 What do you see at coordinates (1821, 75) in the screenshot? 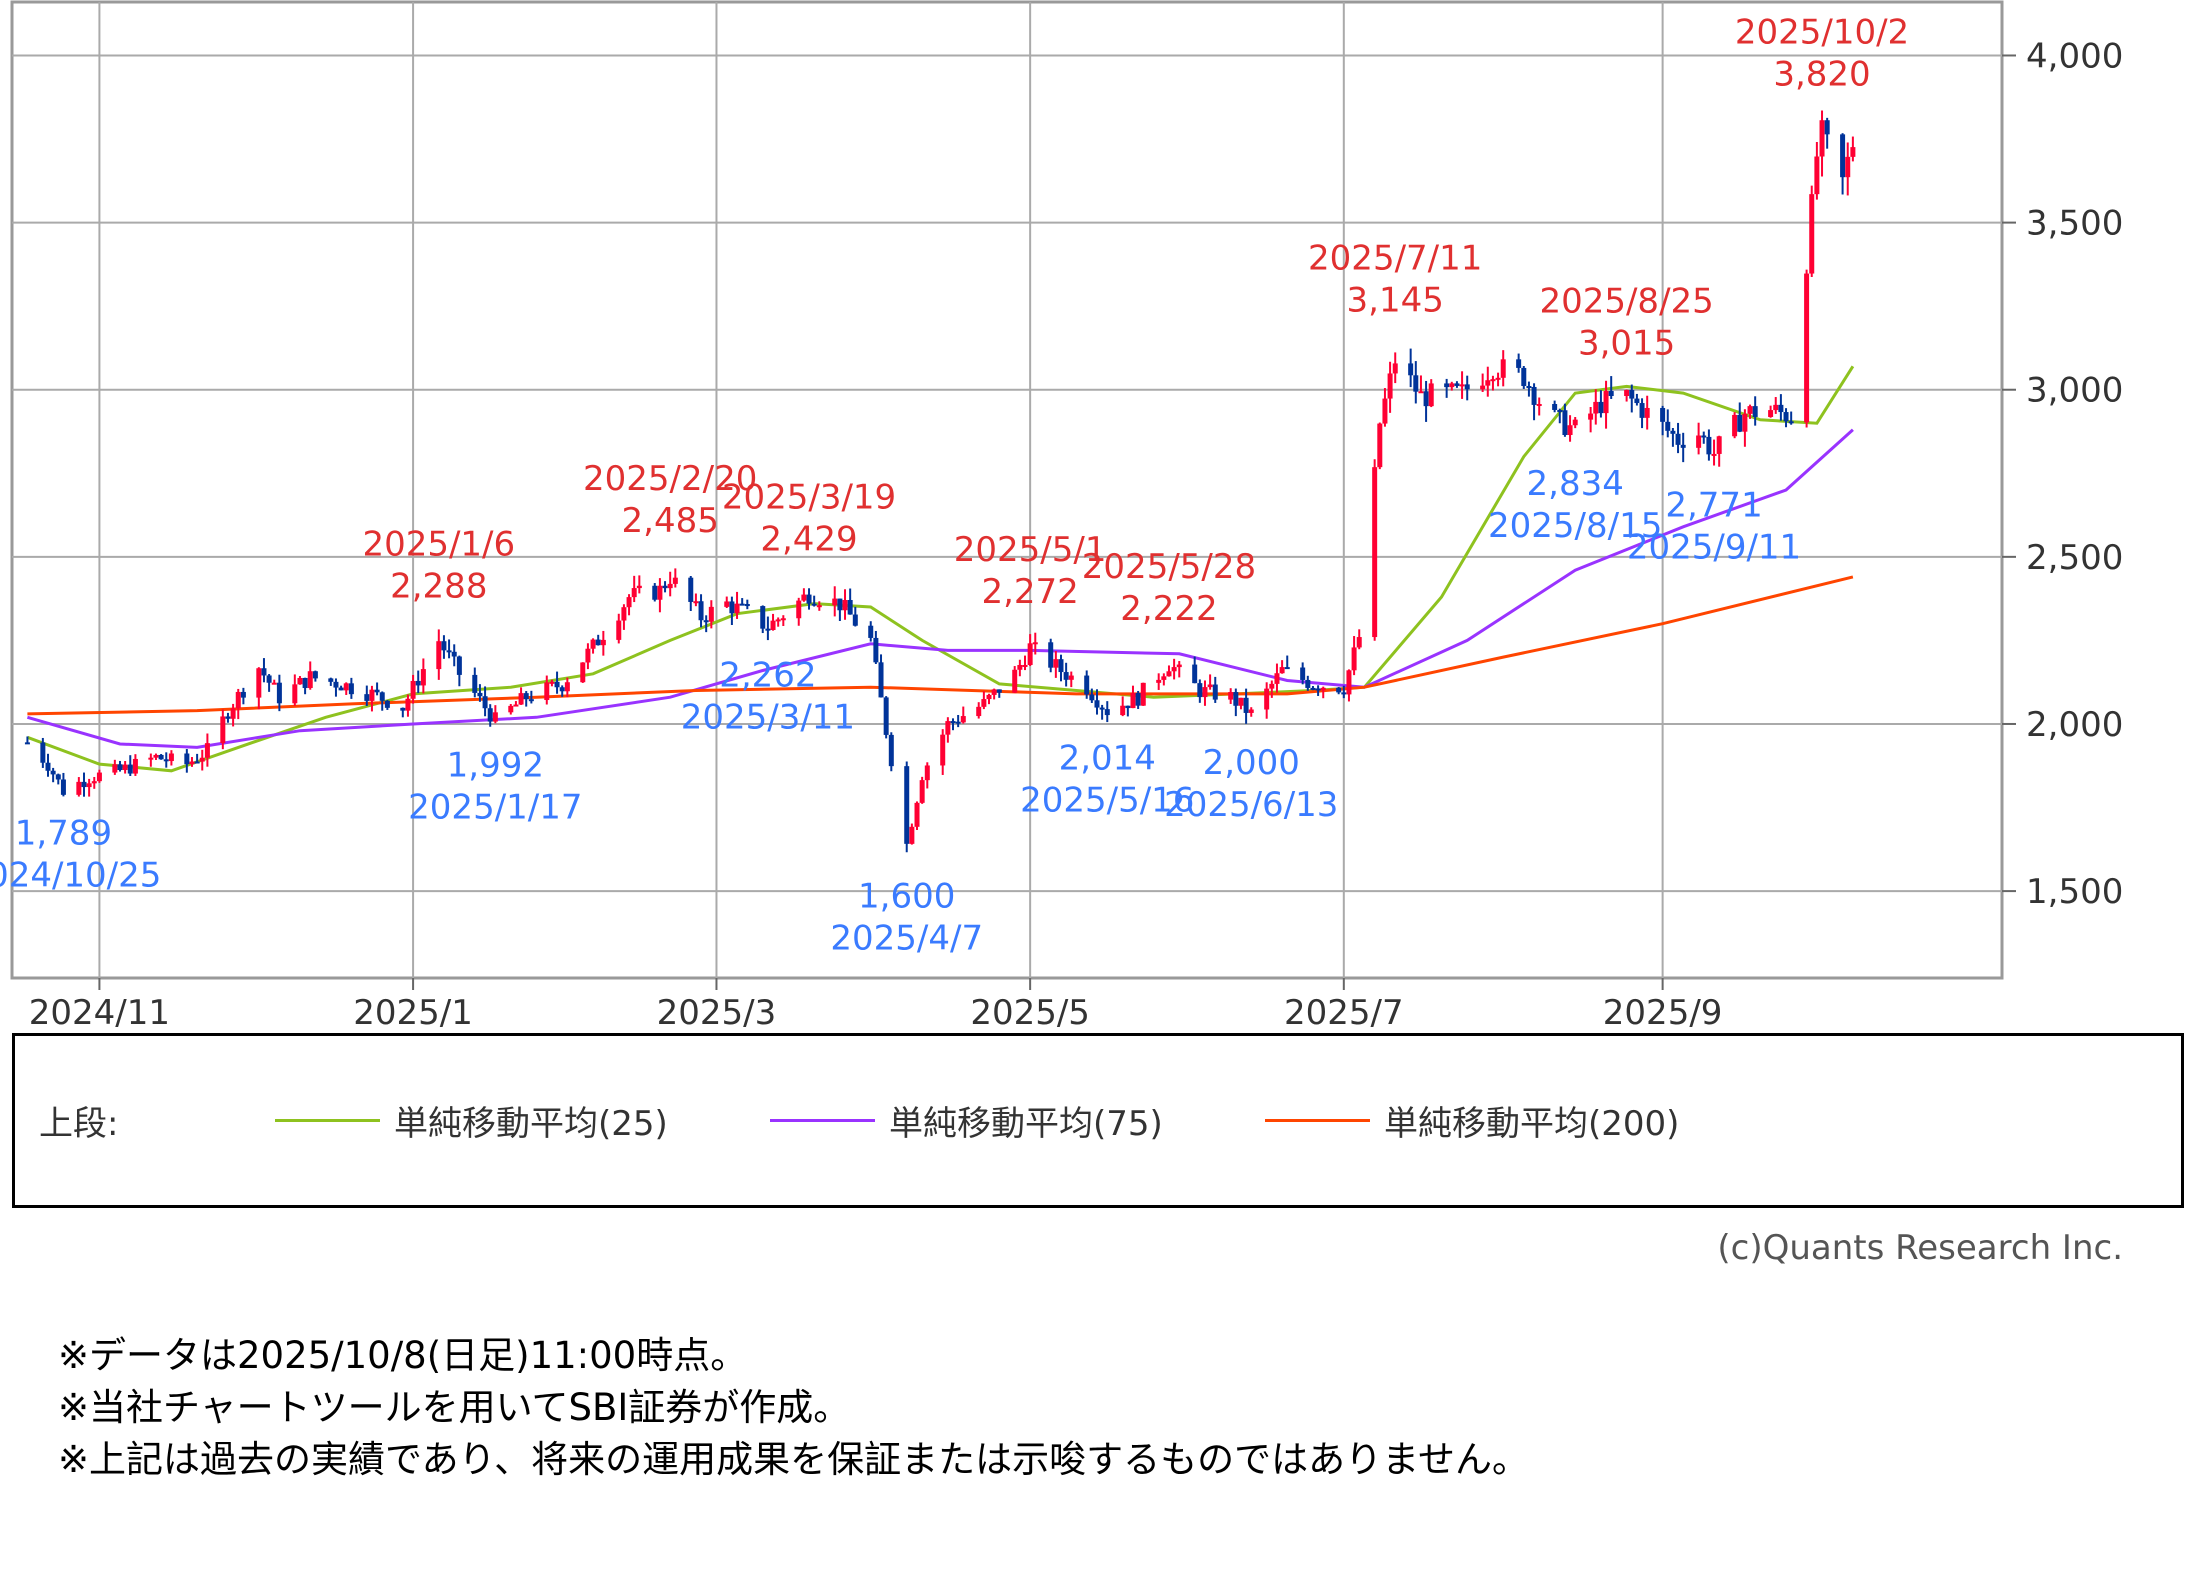
I see `annotation-value: 3,820` at bounding box center [1821, 75].